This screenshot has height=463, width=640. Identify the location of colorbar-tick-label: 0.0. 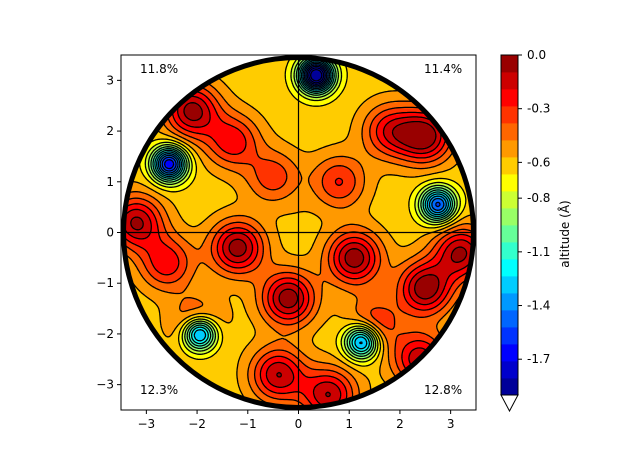
(536, 55).